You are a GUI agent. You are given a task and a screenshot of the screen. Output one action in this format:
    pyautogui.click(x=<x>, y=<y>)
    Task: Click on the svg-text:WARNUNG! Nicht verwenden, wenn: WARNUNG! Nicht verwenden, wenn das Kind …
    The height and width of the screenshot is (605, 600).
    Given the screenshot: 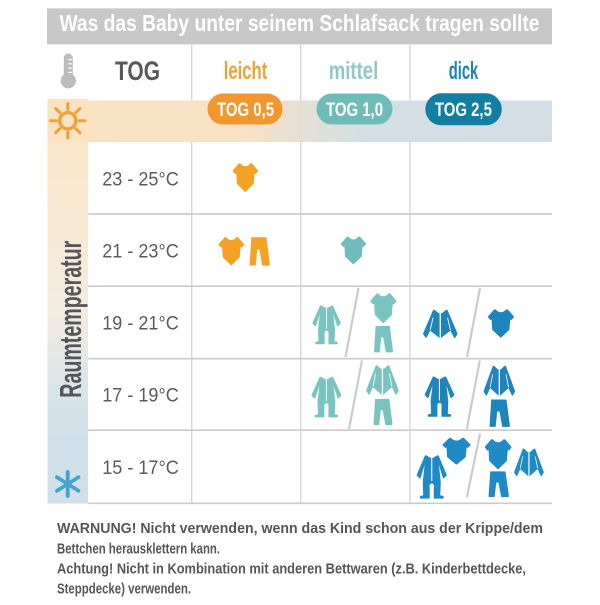 What is the action you would take?
    pyautogui.click(x=300, y=528)
    